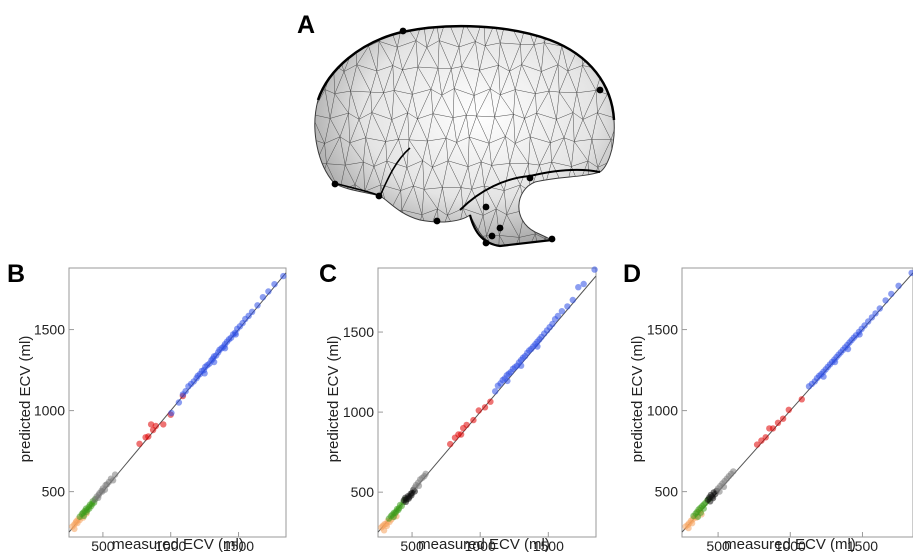  I want to click on x-axis-label: measured ECV (ml), so click(178, 544).